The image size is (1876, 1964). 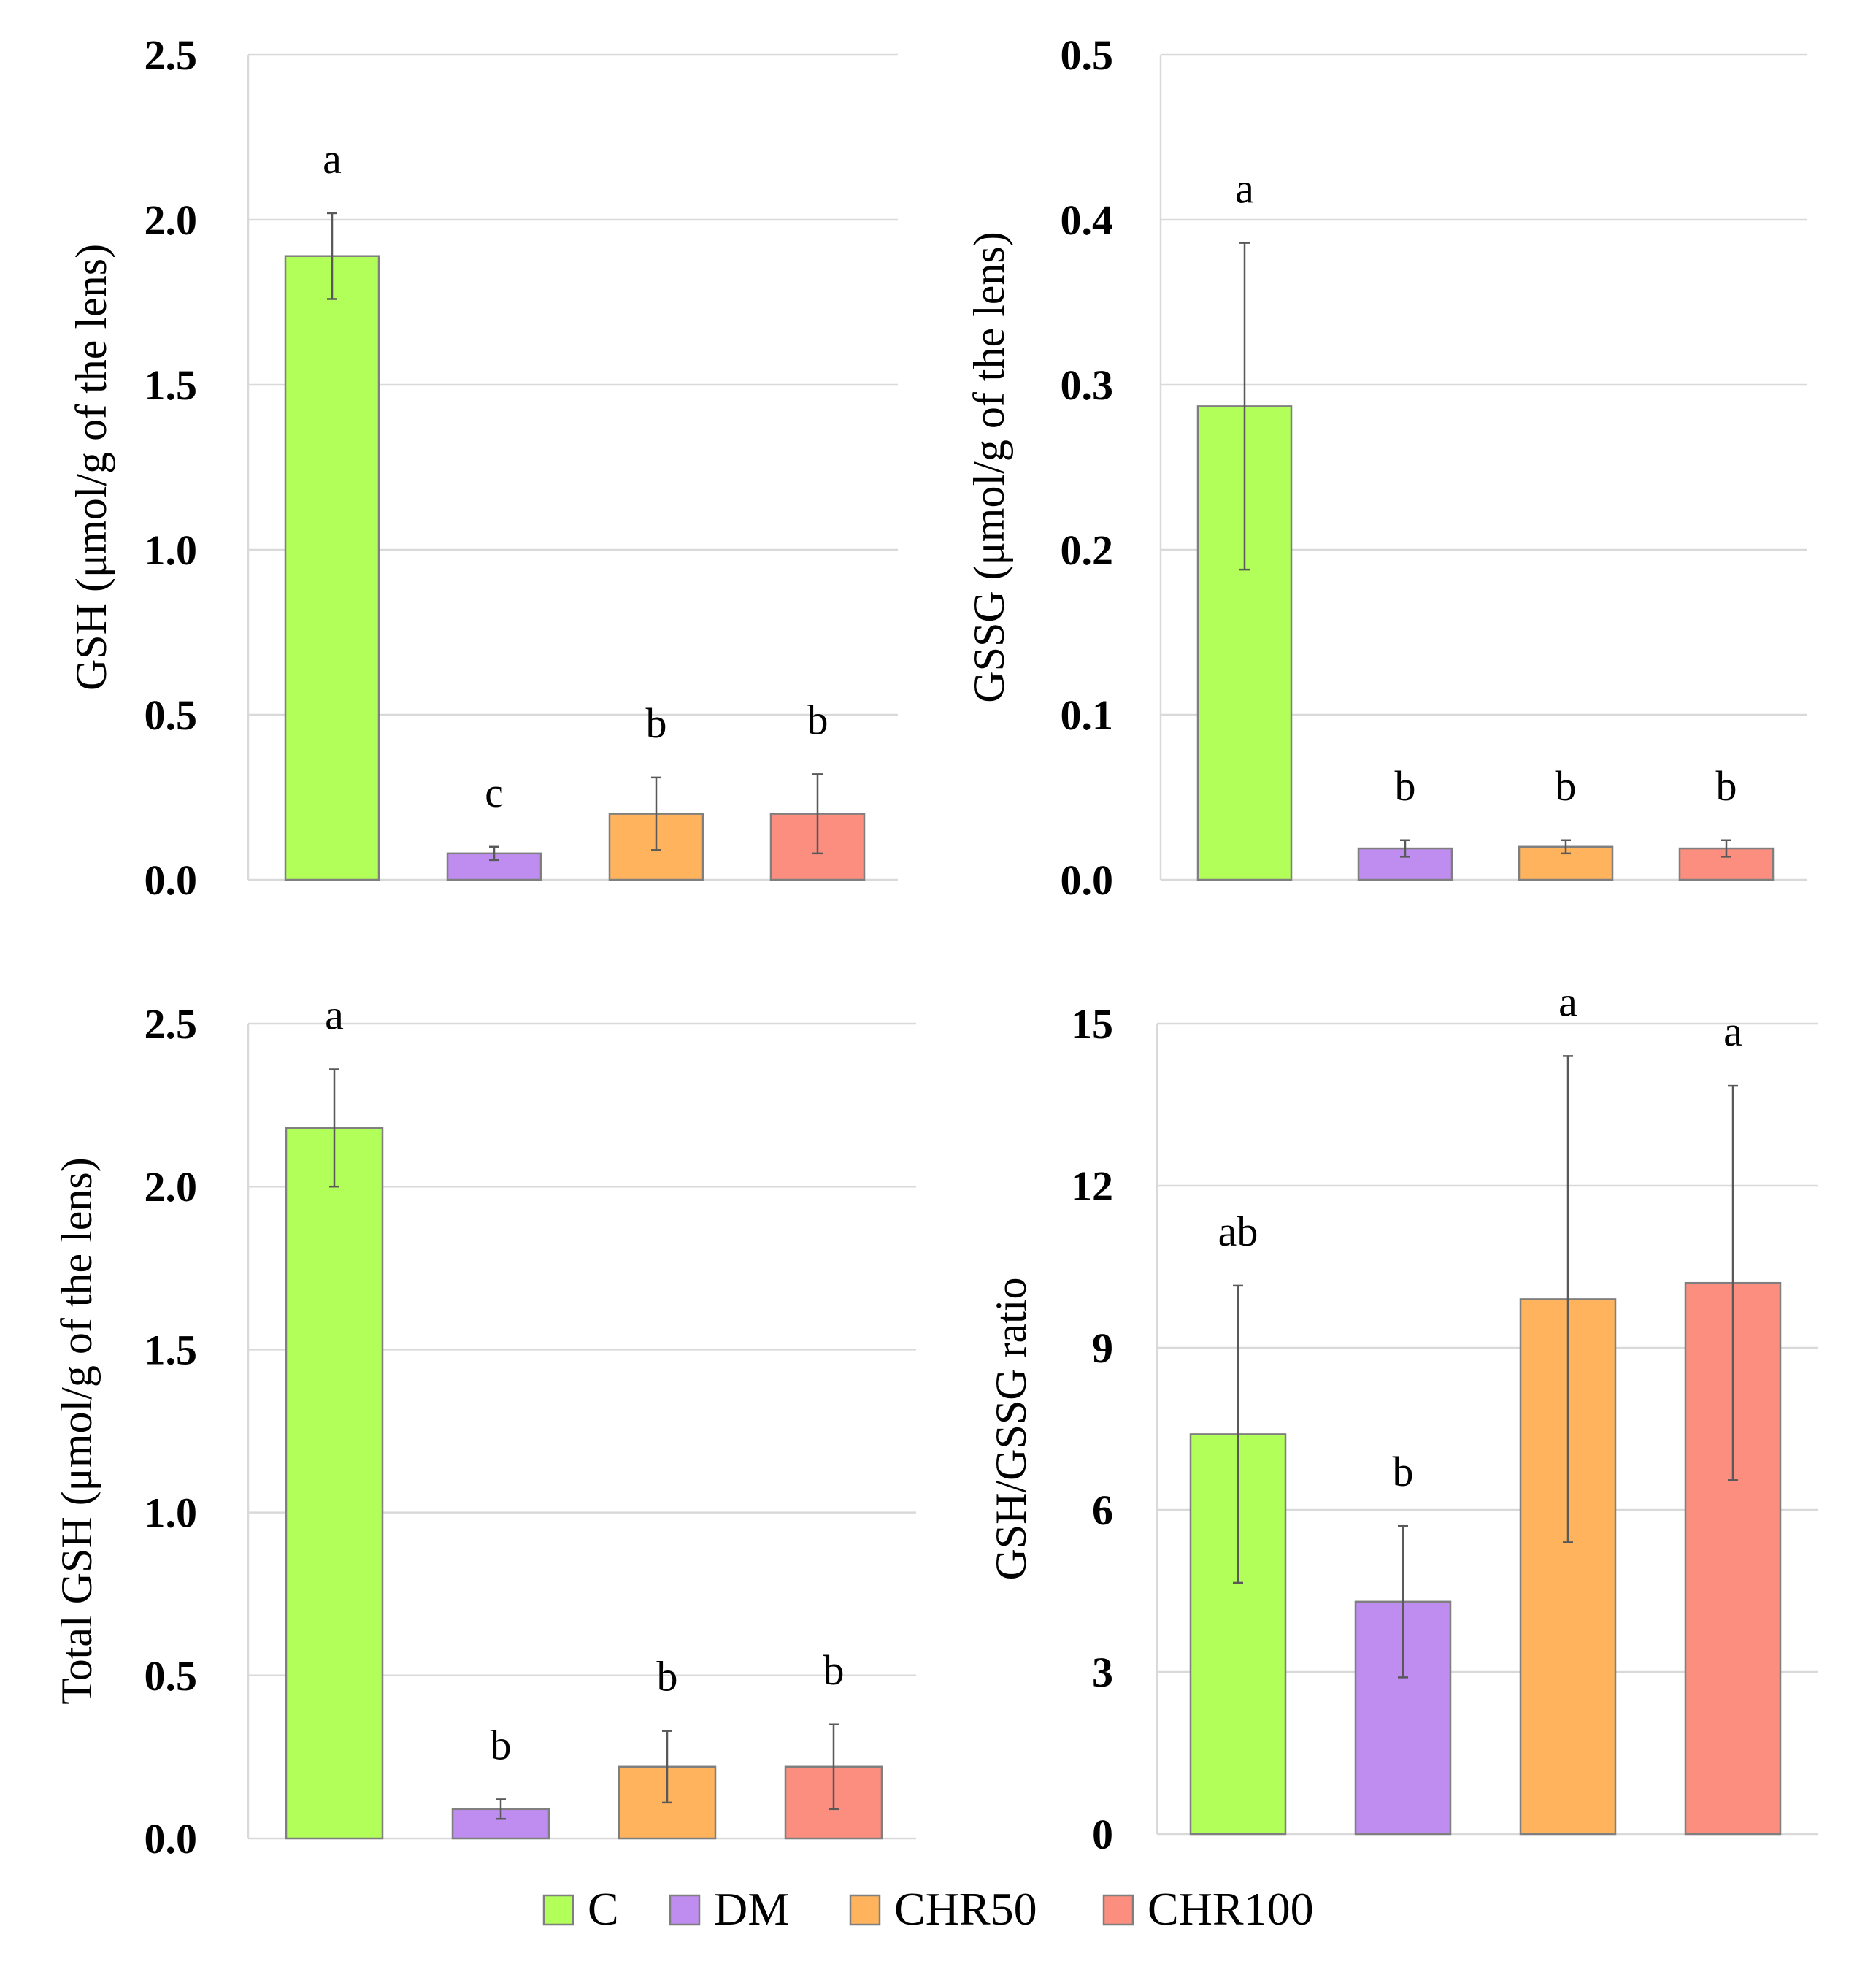 I want to click on y-tick-label: 12, so click(x=1092, y=1186).